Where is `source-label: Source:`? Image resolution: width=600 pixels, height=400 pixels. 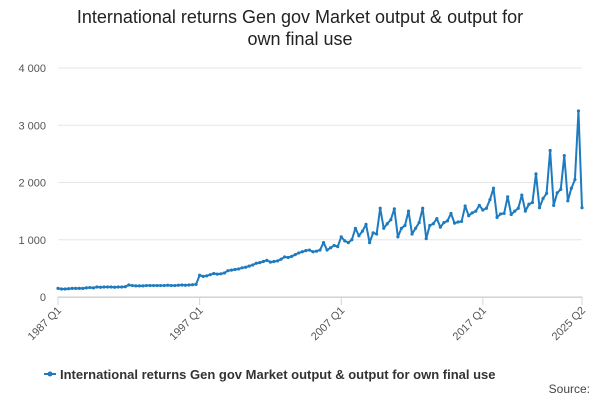 source-label: Source: is located at coordinates (569, 389).